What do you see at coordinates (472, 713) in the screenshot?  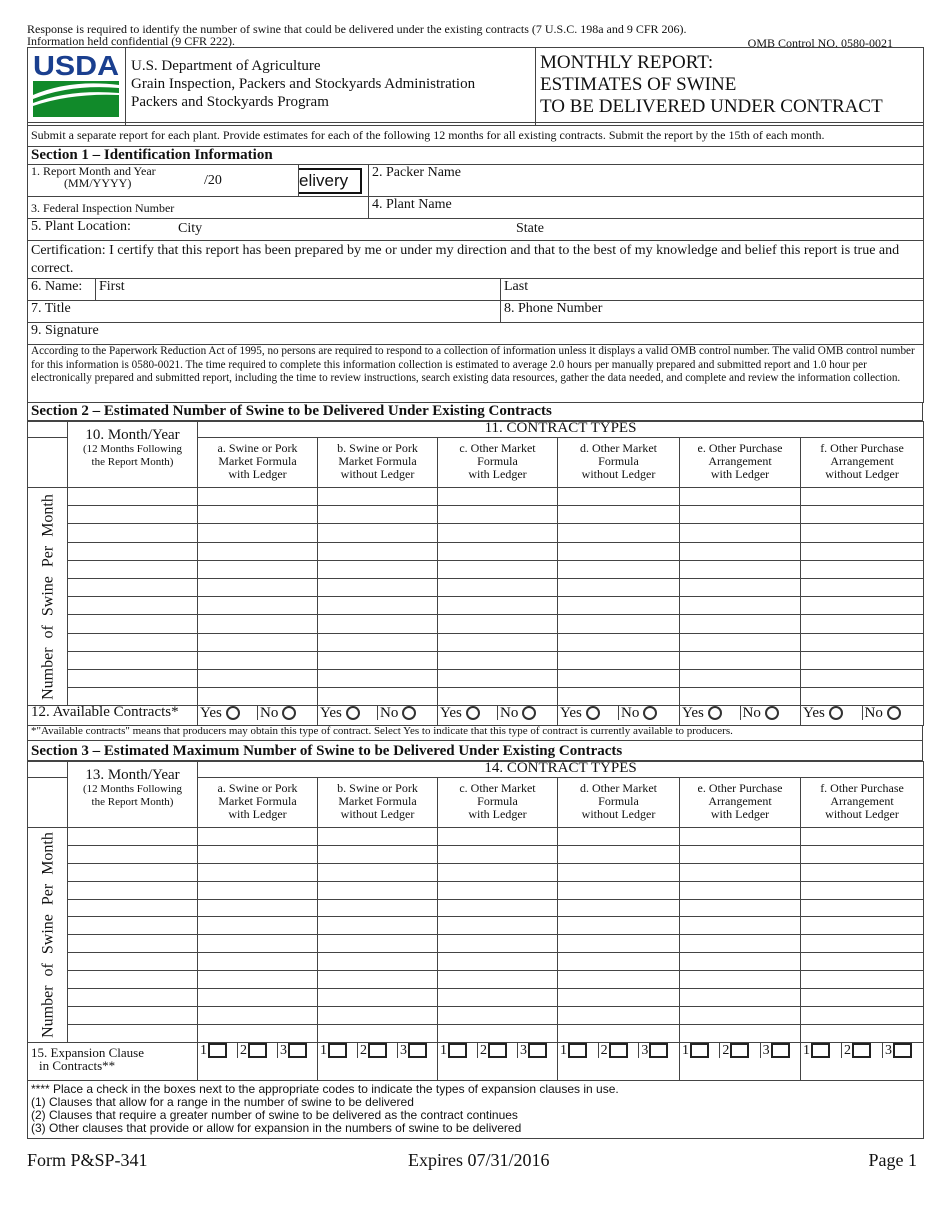 I see `yes-radio` at bounding box center [472, 713].